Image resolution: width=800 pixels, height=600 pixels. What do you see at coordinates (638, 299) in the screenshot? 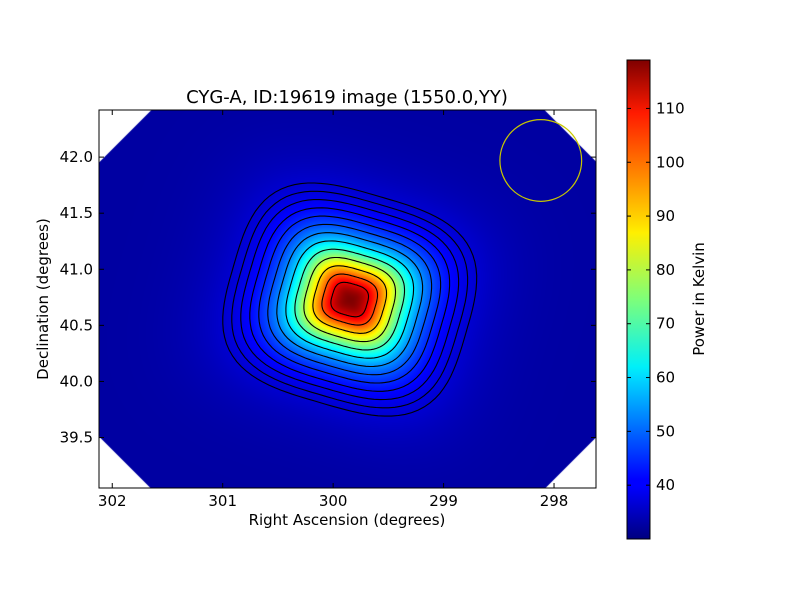
I see `colorbar-gradient` at bounding box center [638, 299].